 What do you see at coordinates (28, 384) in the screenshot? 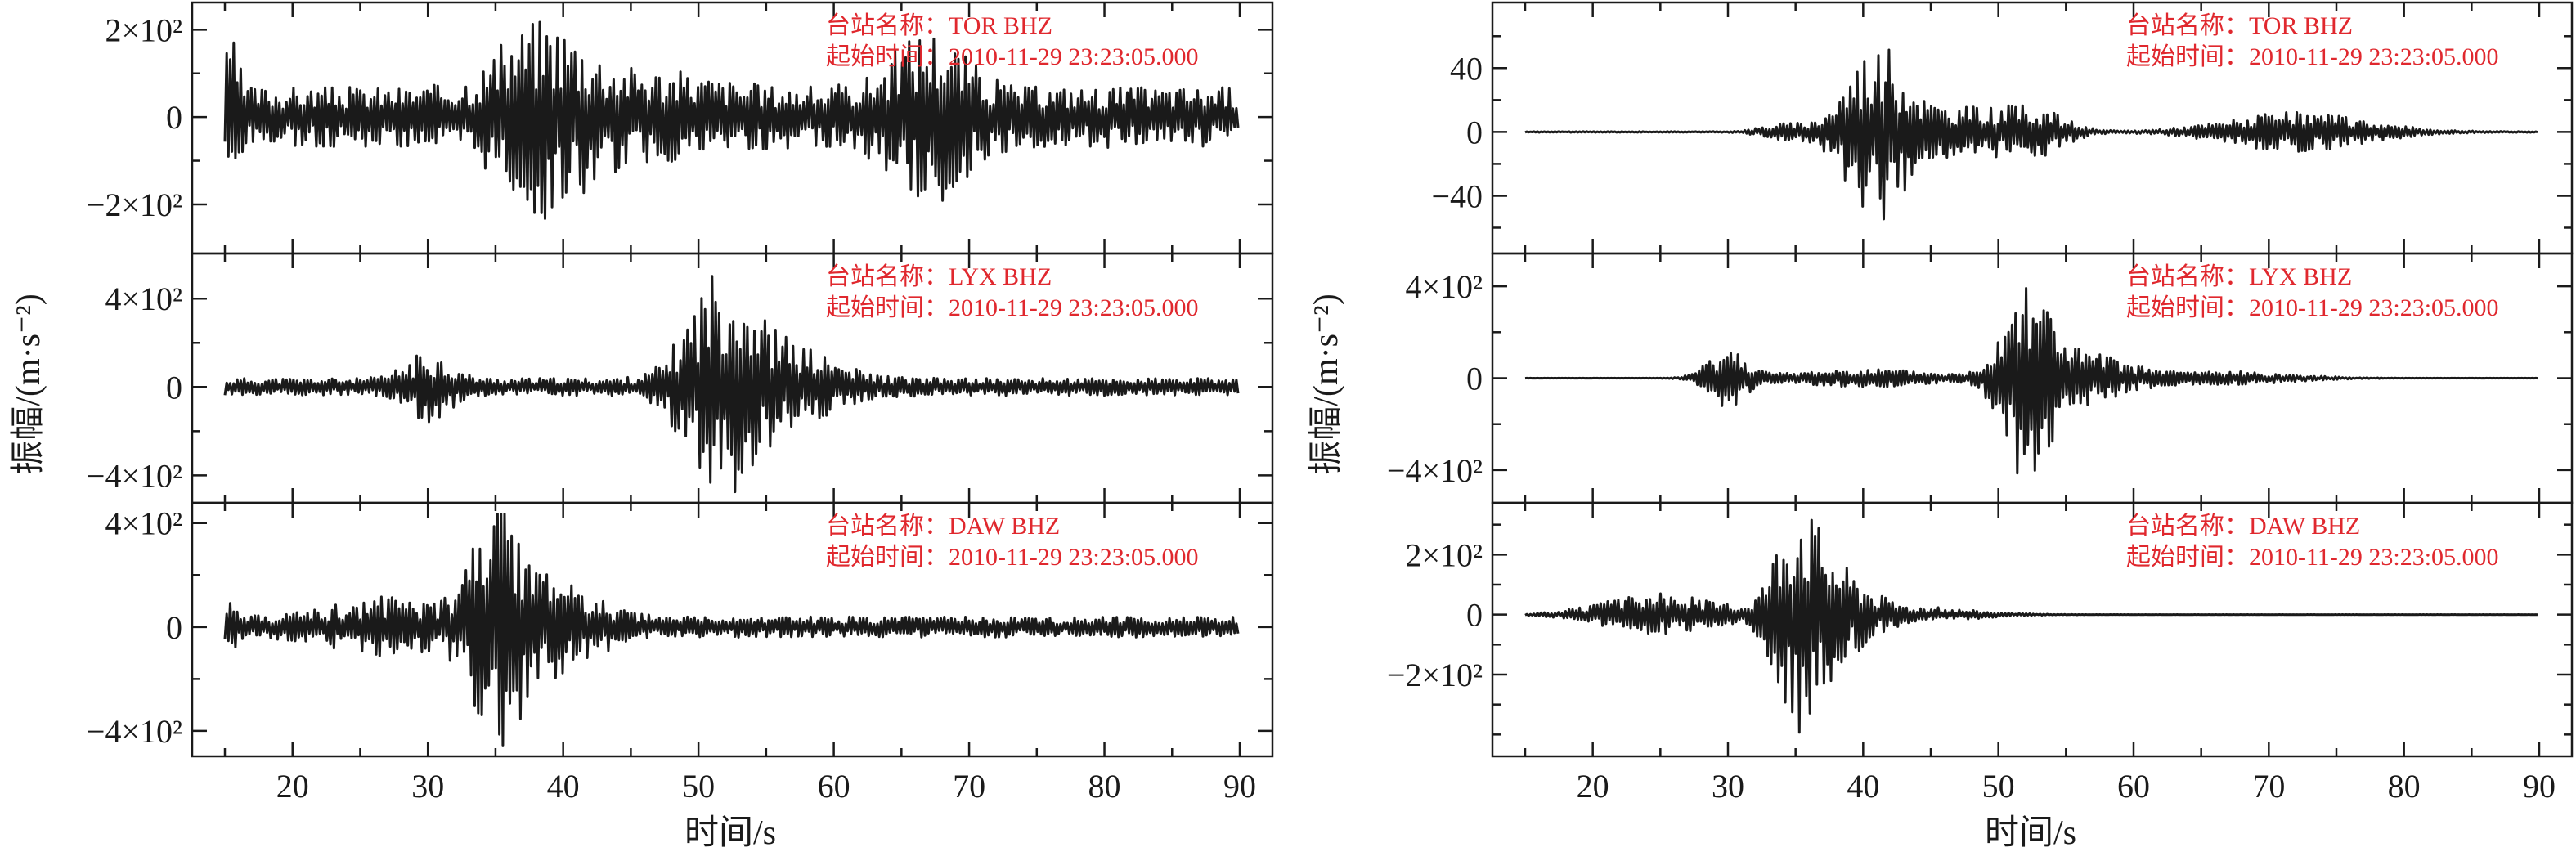
I see `left-ylabel: 振幅/(m·s⁻²)` at bounding box center [28, 384].